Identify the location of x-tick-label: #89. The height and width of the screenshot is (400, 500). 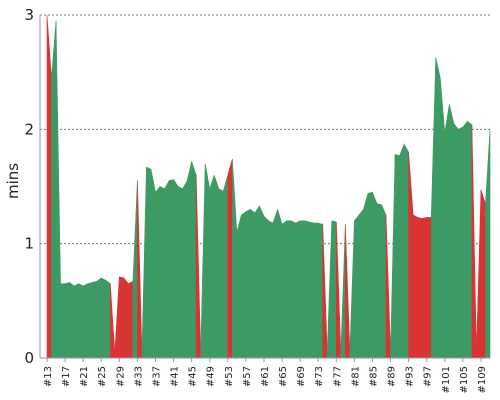
(392, 376).